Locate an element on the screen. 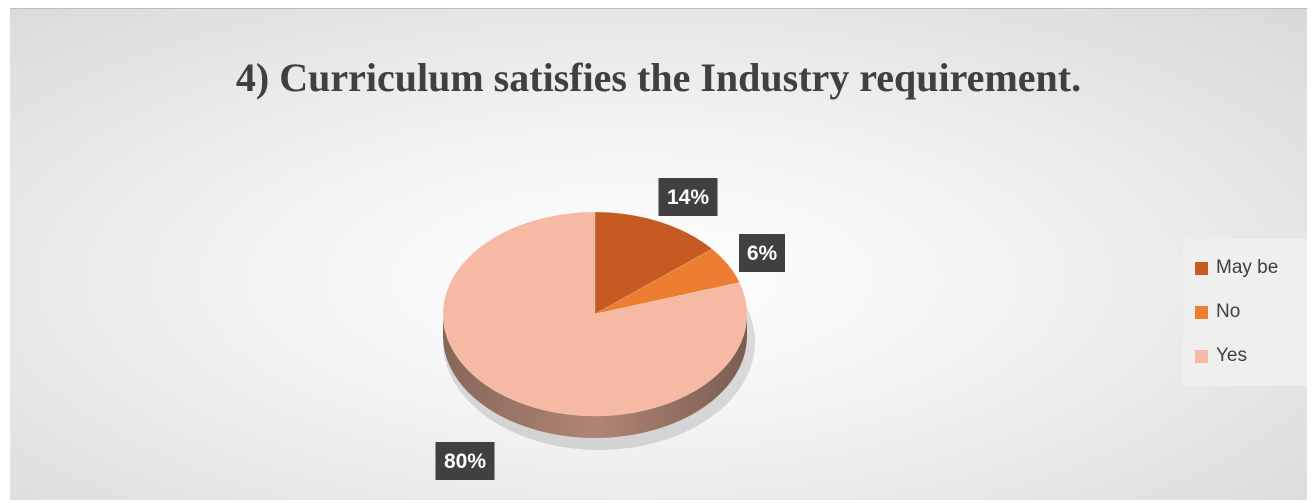 Image resolution: width=1315 pixels, height=503 pixels. data-label-yes: 80% is located at coordinates (465, 461).